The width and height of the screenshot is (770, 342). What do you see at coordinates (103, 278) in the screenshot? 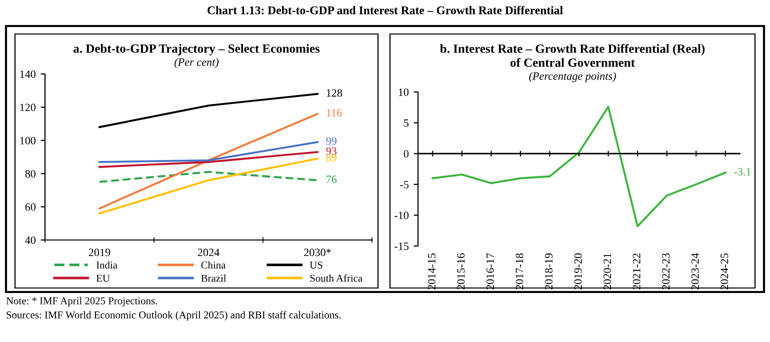
I see `legend-label: EU` at bounding box center [103, 278].